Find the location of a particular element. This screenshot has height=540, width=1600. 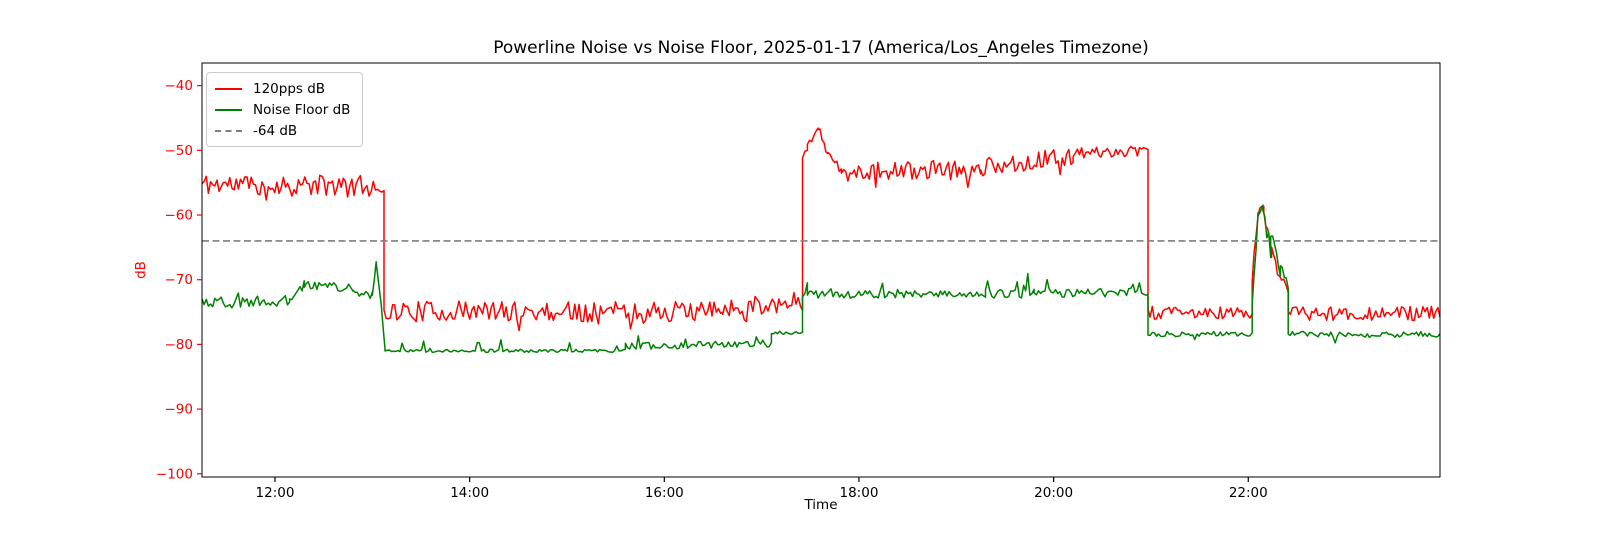

y-tick-label: −40 is located at coordinates (179, 86).